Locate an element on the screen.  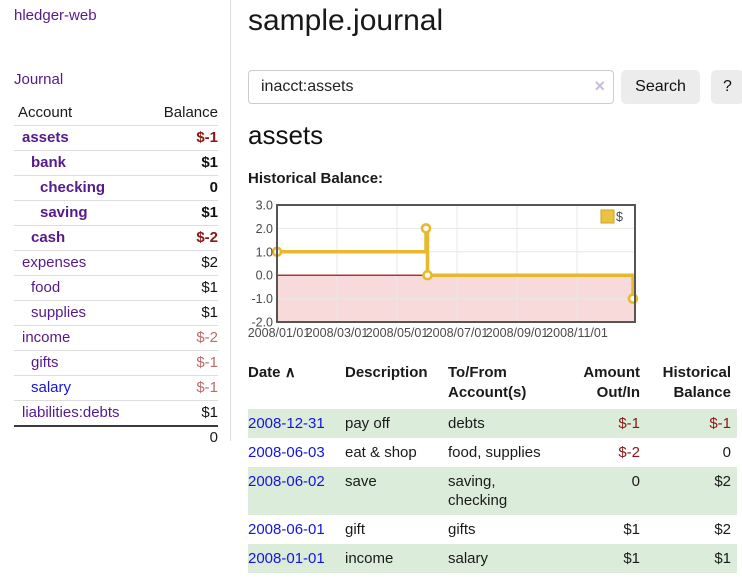
search-button: Search is located at coordinates (660, 87).